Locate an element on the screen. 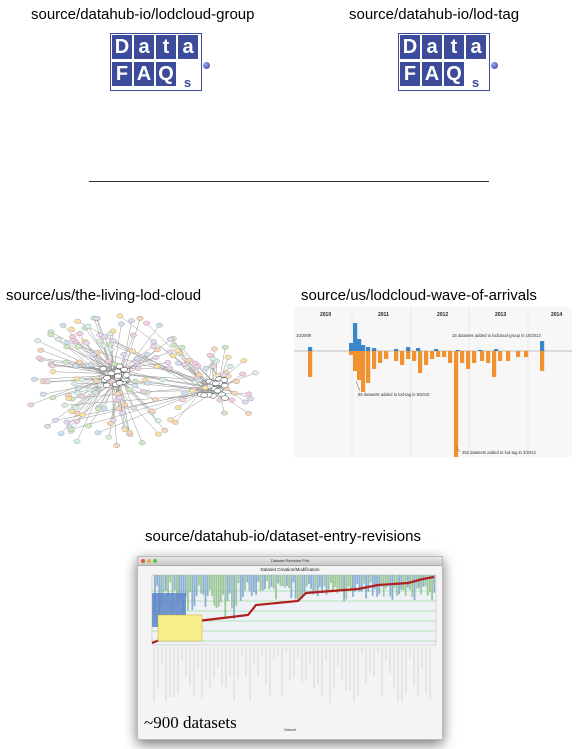 The image size is (577, 749). section-divider is located at coordinates (289, 181).